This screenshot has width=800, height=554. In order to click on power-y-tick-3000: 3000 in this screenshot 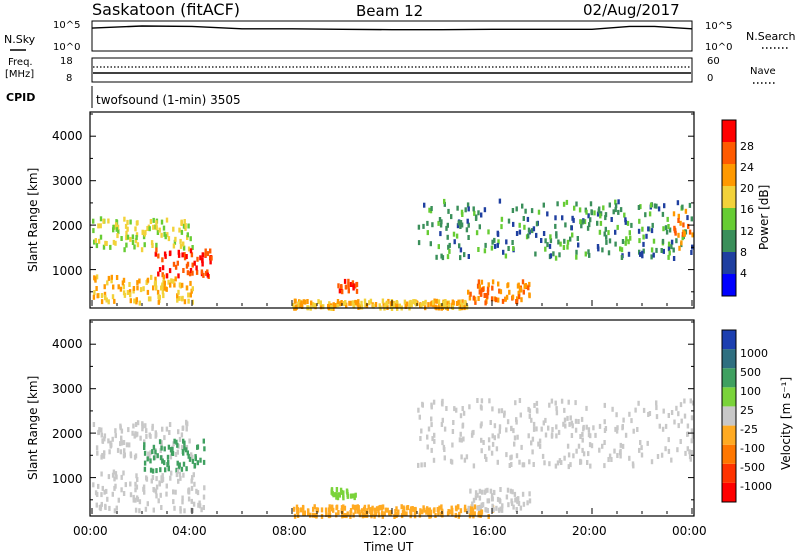, I will do `click(67, 181)`.